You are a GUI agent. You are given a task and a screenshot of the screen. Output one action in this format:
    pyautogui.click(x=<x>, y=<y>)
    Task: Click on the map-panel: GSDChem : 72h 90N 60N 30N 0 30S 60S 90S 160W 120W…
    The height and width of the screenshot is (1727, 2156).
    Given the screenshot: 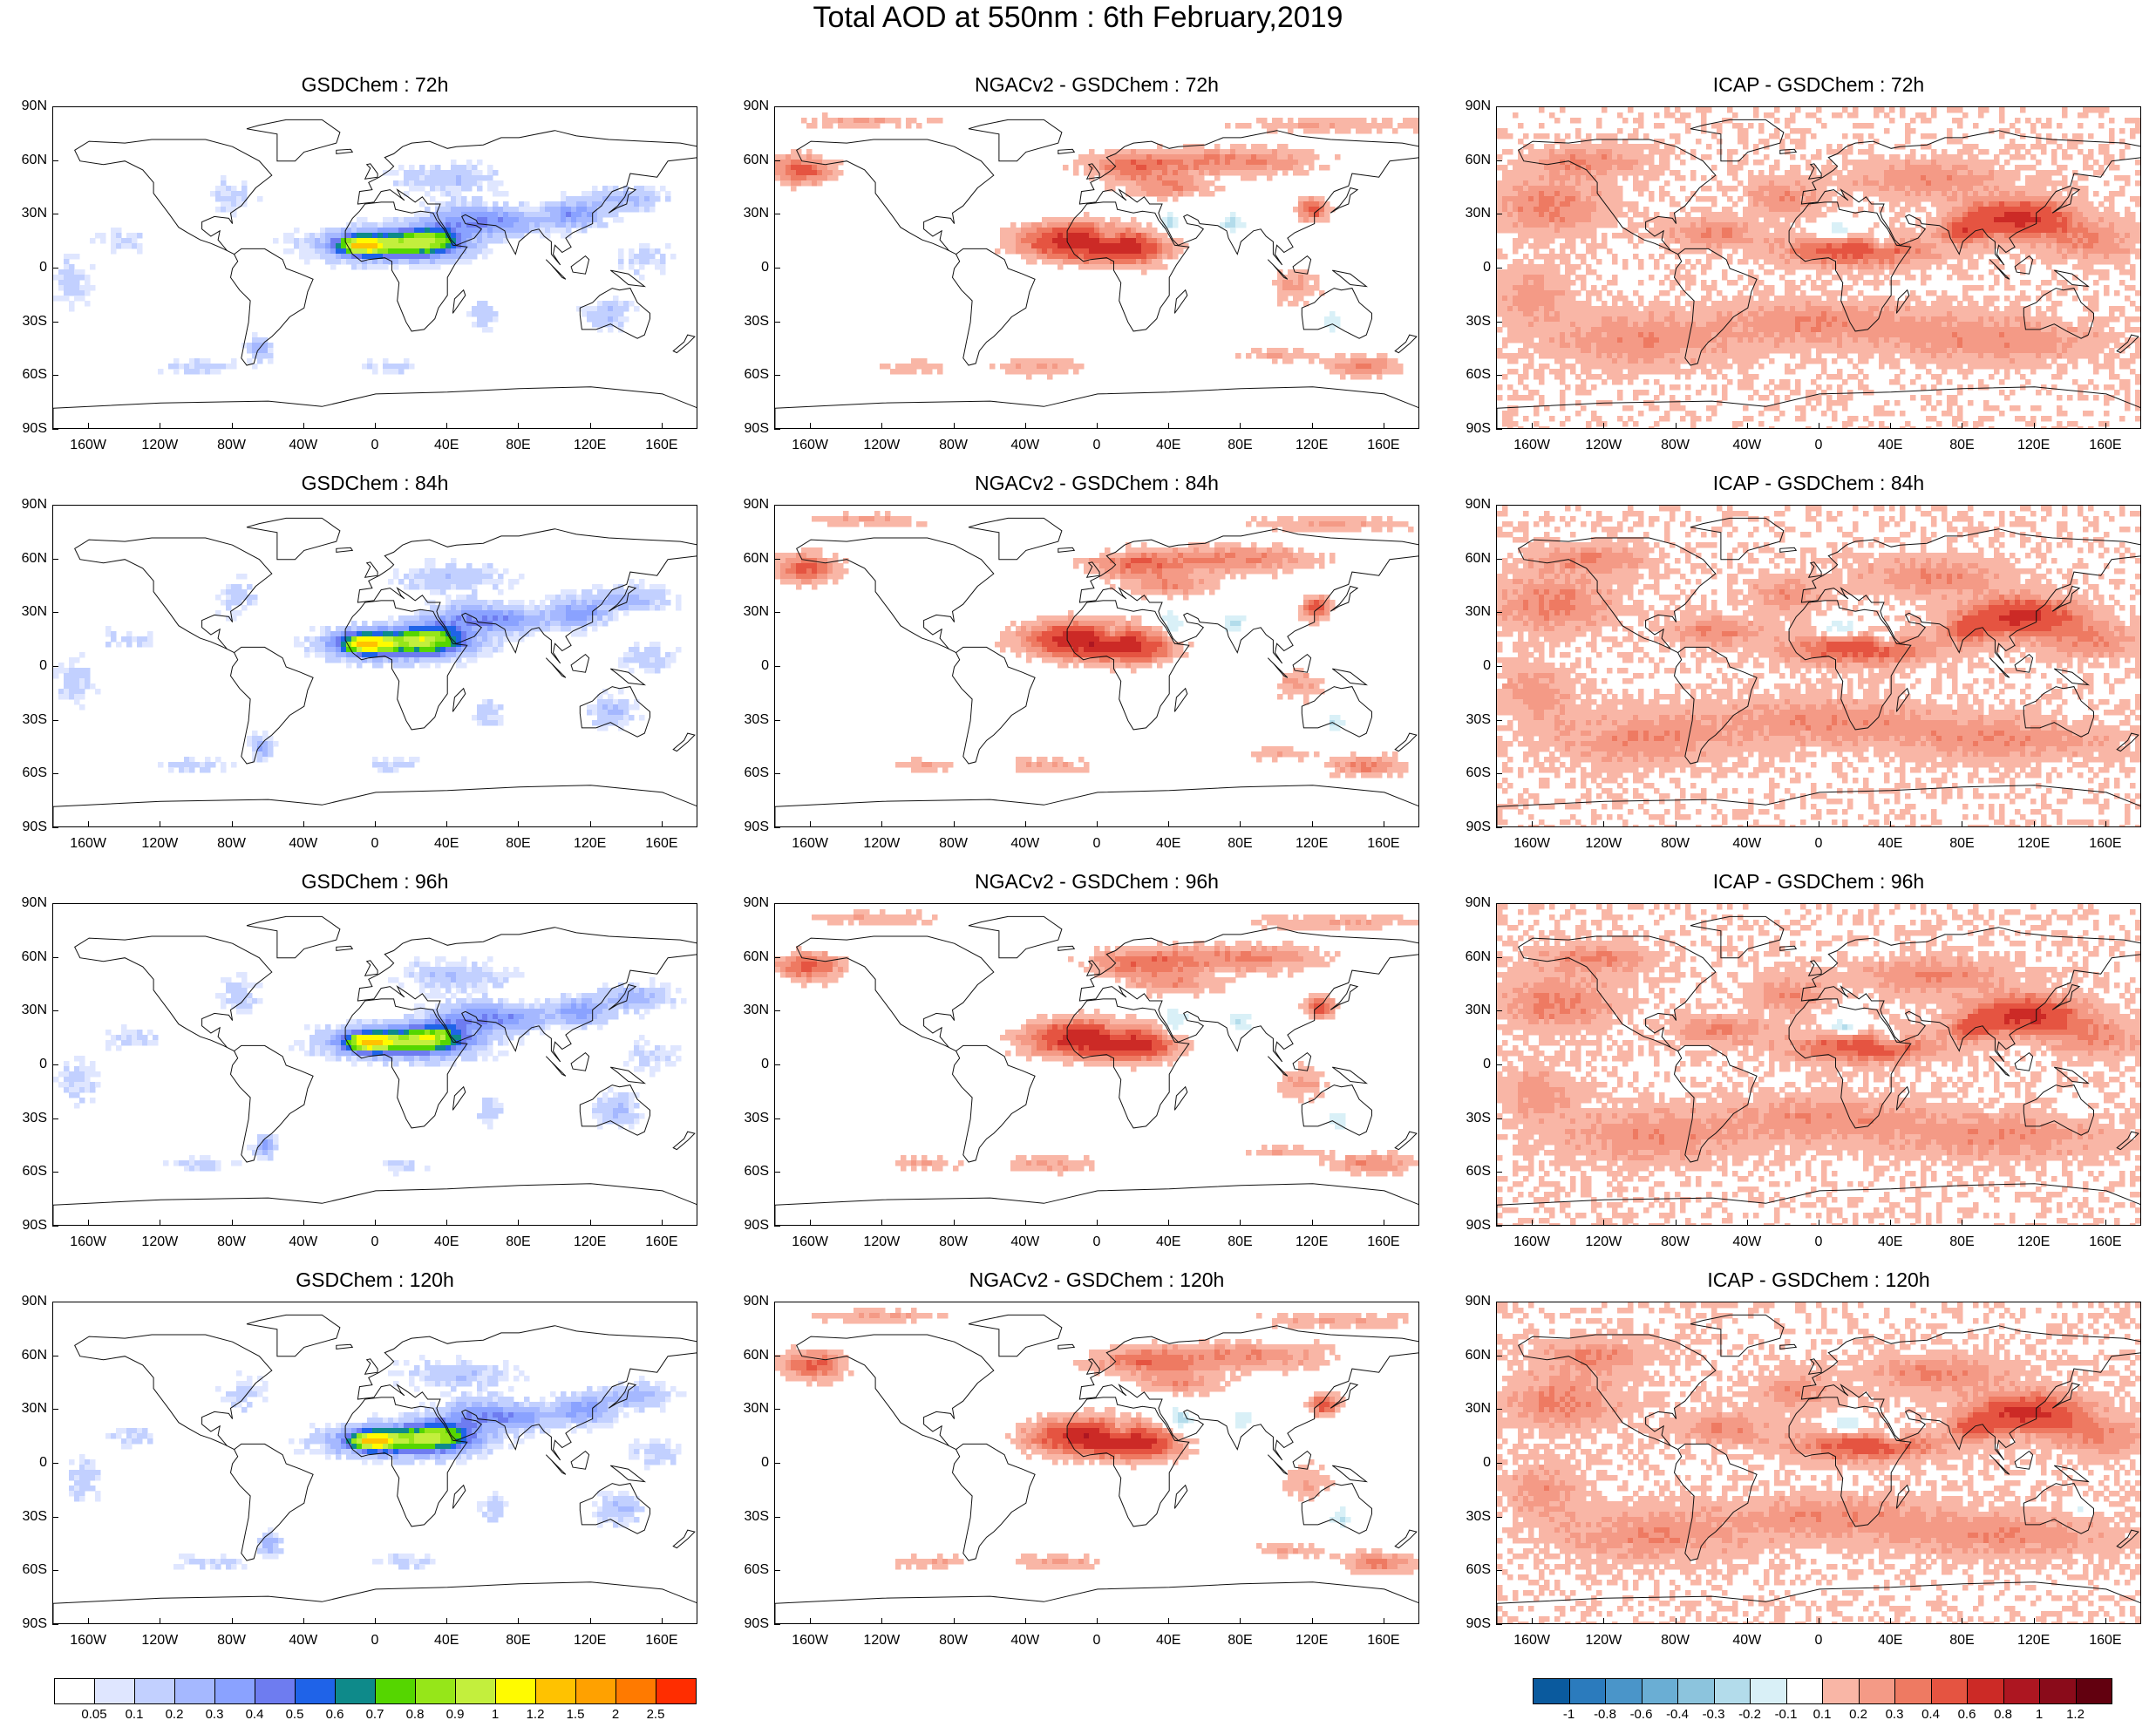 What is the action you would take?
    pyautogui.click(x=359, y=262)
    